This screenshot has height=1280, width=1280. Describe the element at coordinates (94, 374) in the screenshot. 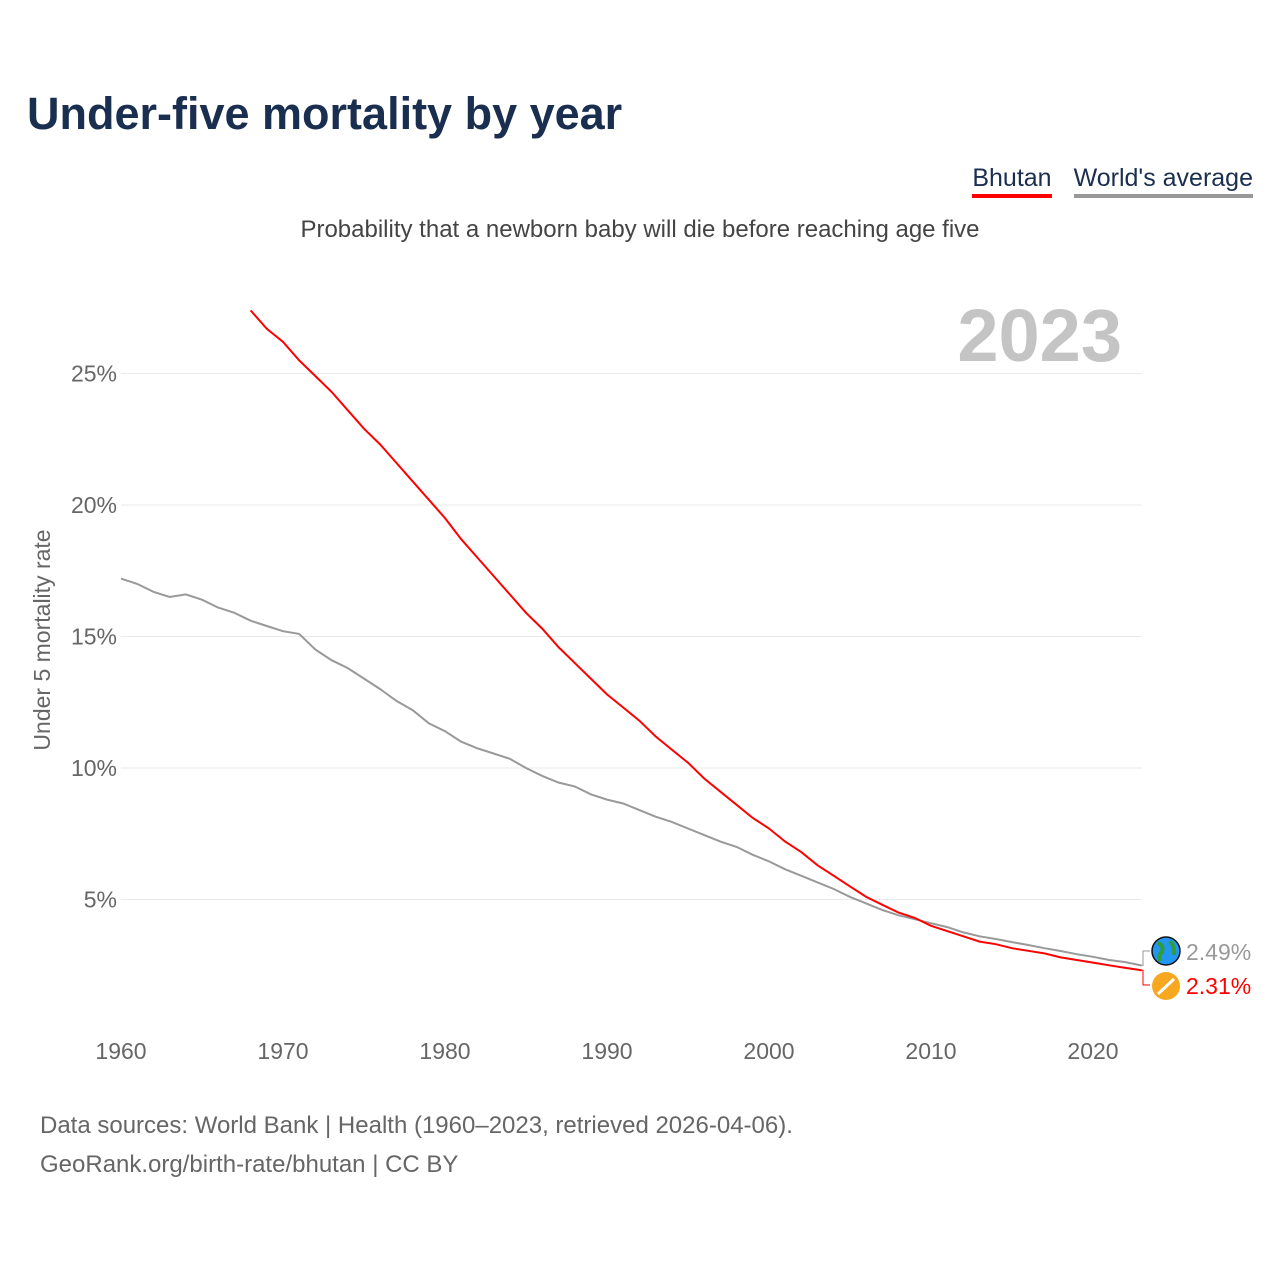

I see `y-tick-label: 25%` at that location.